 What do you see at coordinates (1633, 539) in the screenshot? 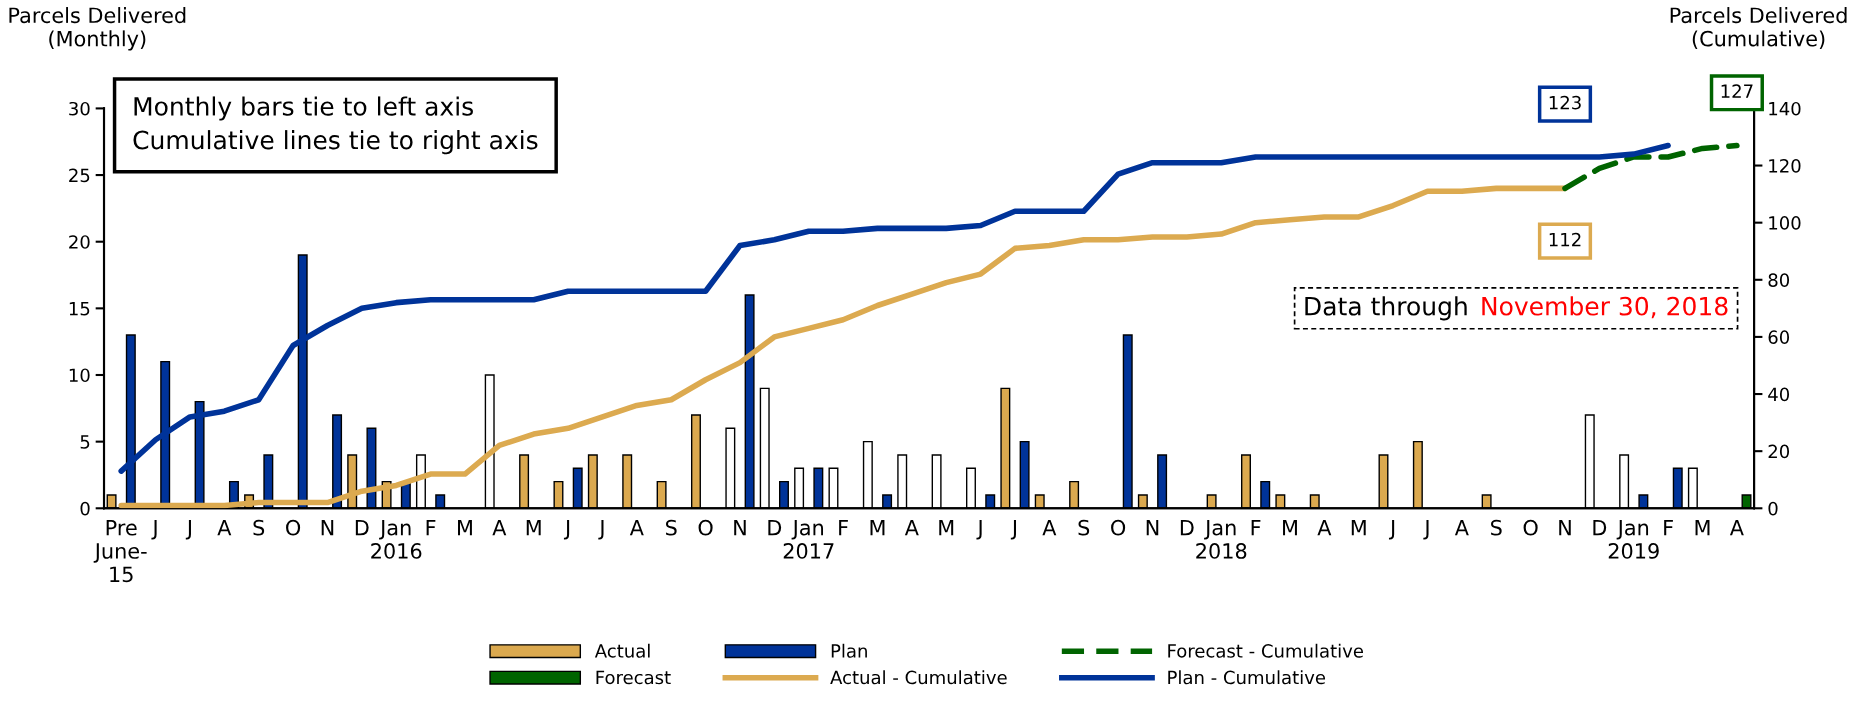
I see `x-tick-label: Jan 2019` at bounding box center [1633, 539].